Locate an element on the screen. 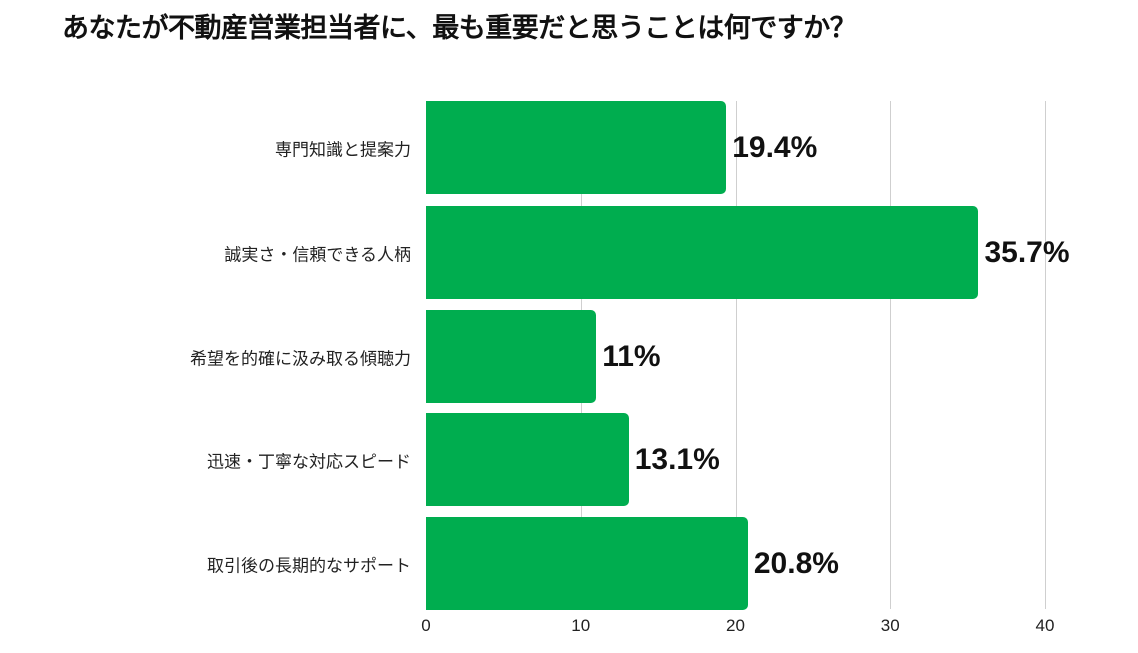  x-tick-label: 10 is located at coordinates (581, 625).